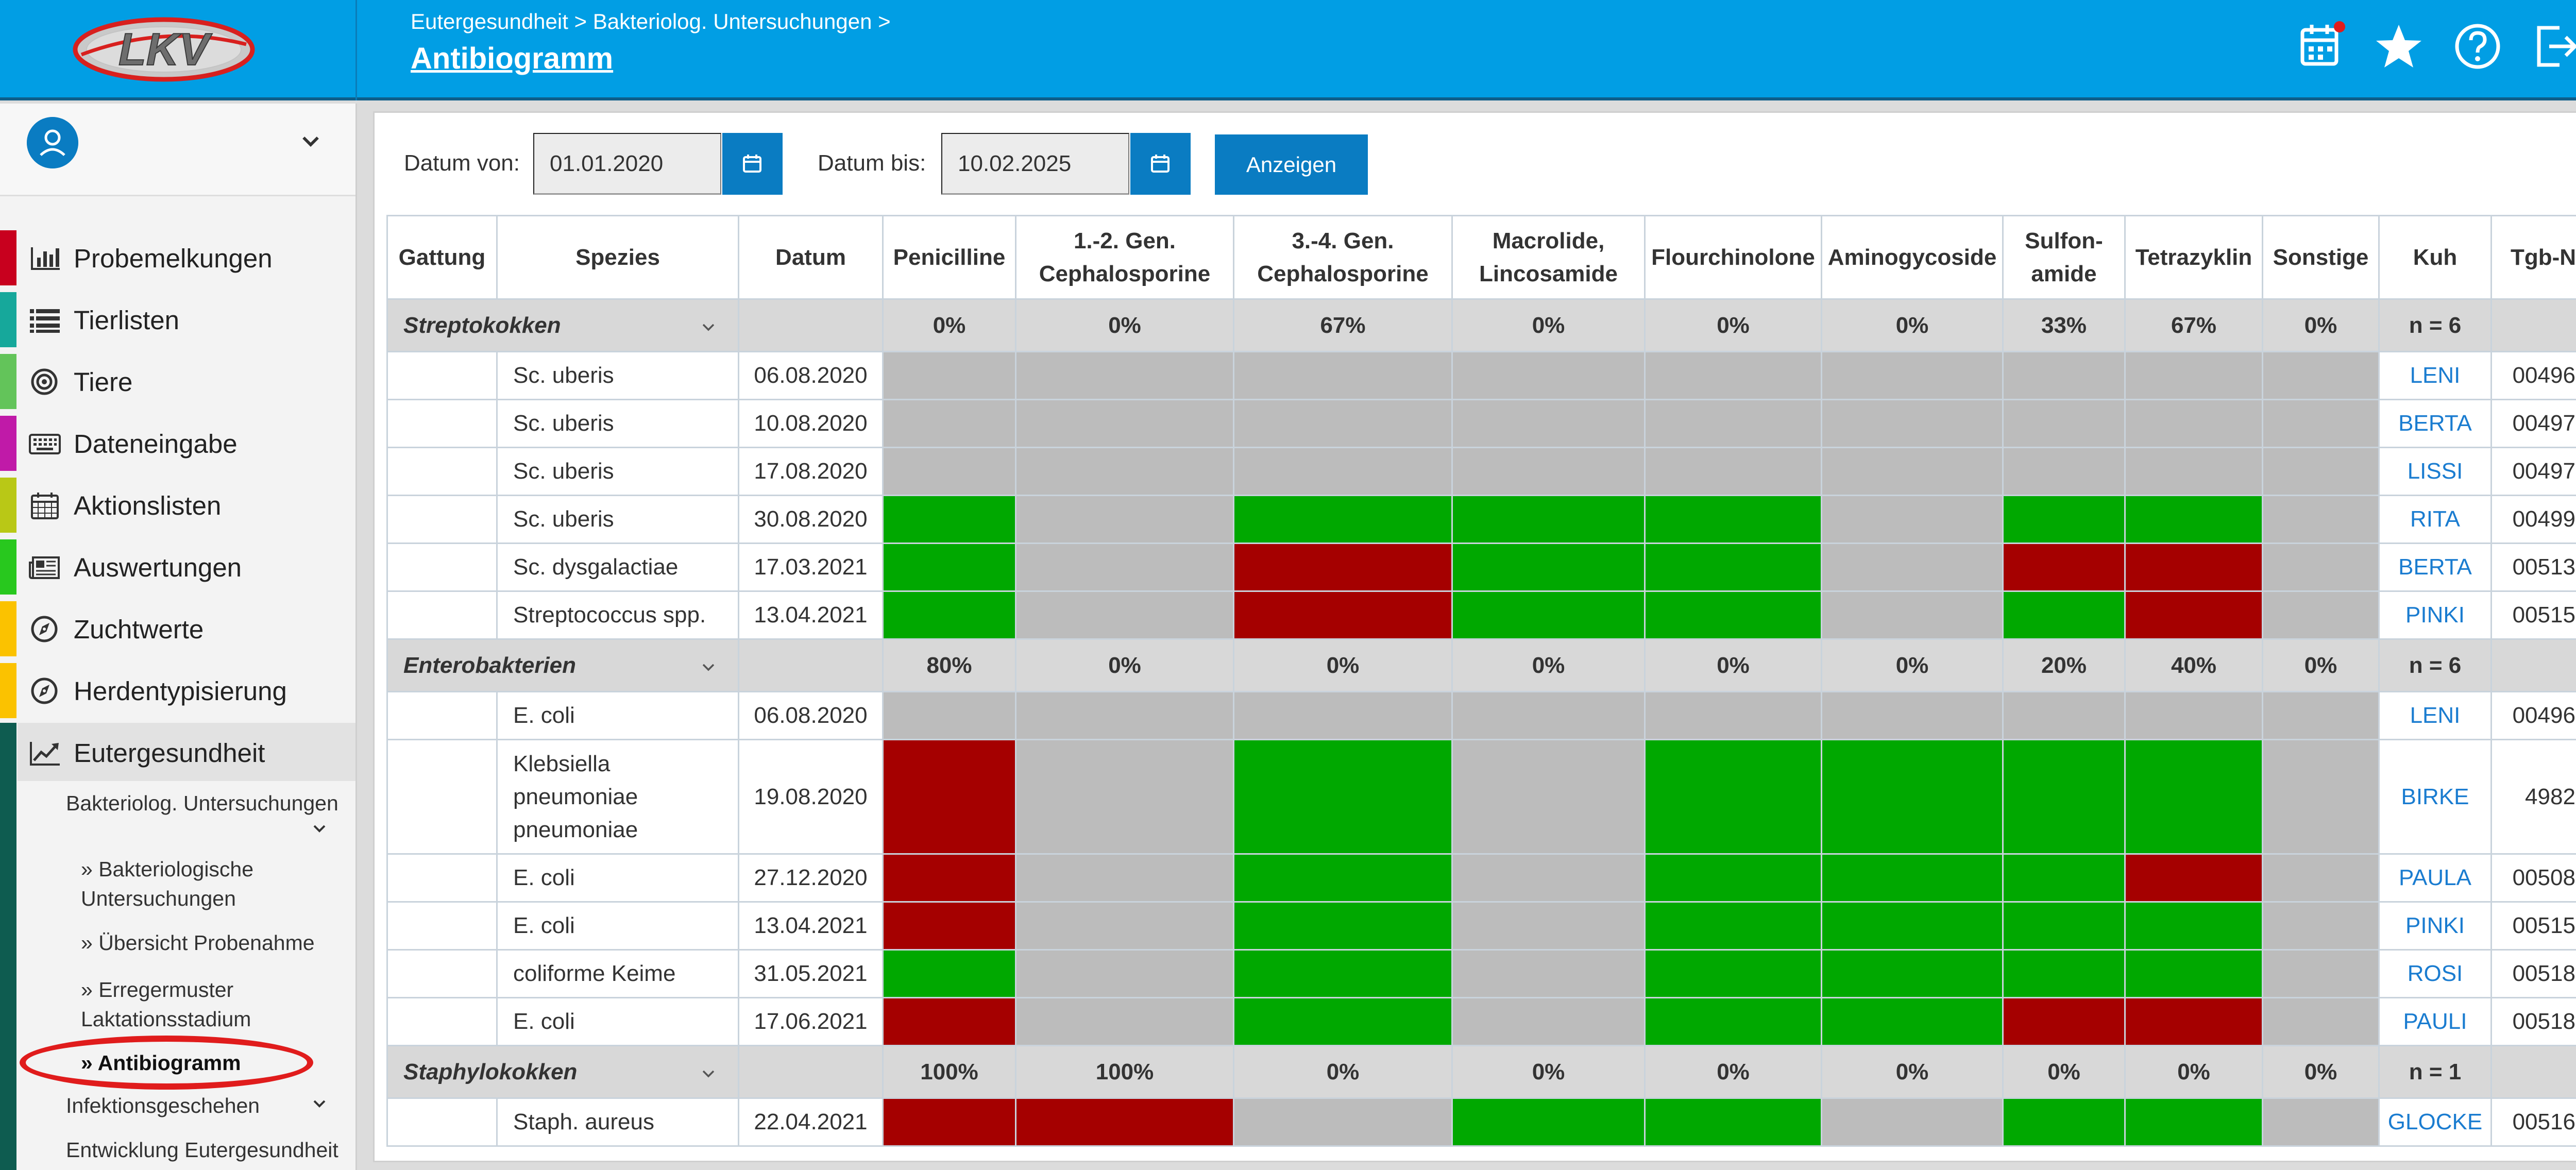  What do you see at coordinates (442, 257) in the screenshot?
I see `column-header: Gattung` at bounding box center [442, 257].